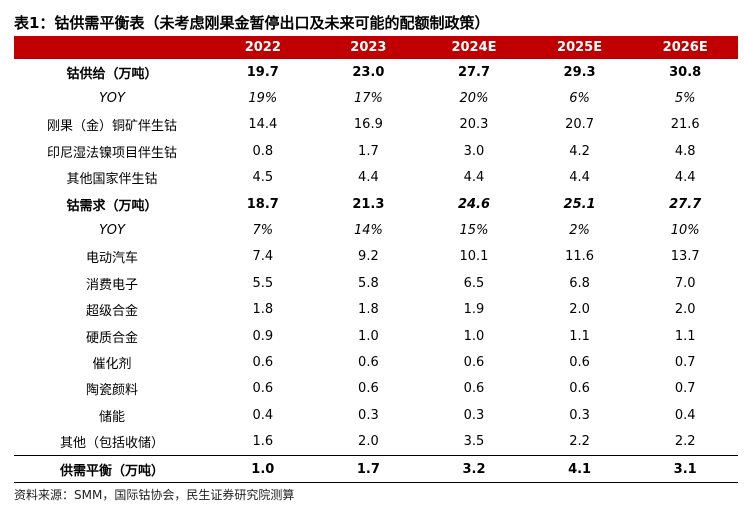 This screenshot has height=526, width=744. I want to click on value-cell: 30.8, so click(685, 72).